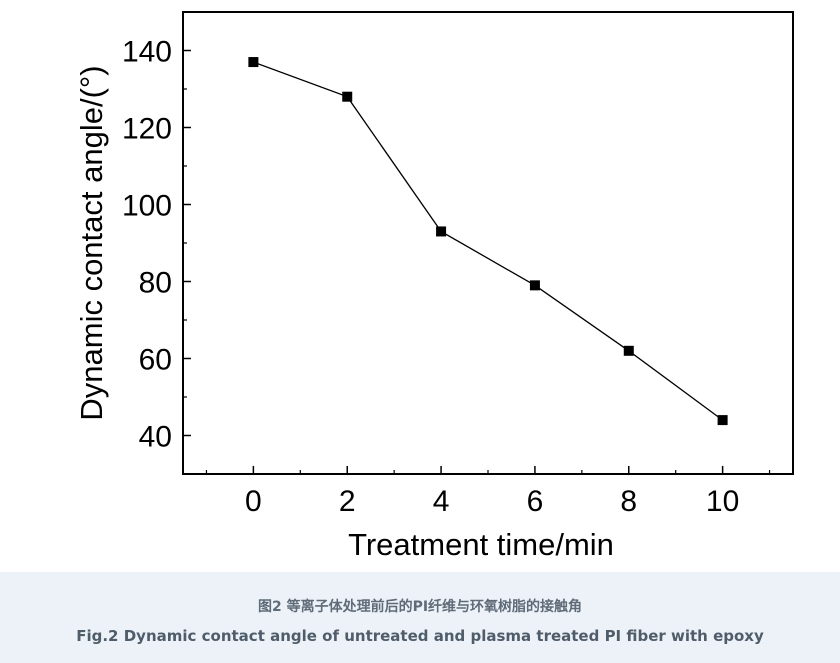  I want to click on y-tick-label: 120, so click(147, 129).